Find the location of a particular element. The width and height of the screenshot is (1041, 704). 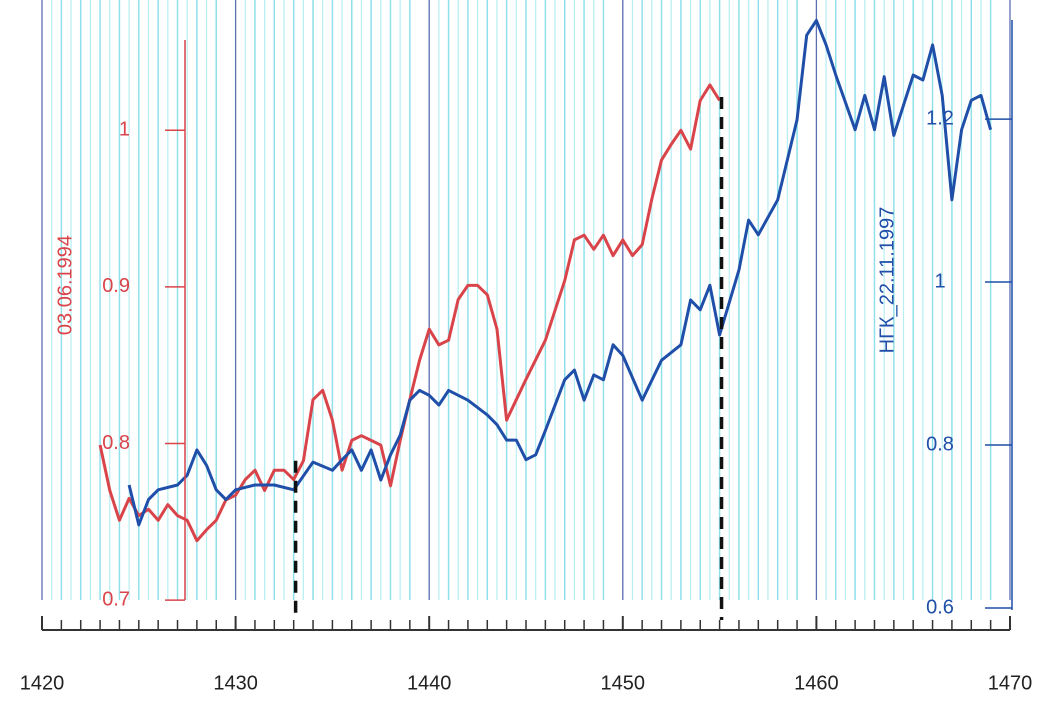

y-tick-label: 0.8 is located at coordinates (116, 443).